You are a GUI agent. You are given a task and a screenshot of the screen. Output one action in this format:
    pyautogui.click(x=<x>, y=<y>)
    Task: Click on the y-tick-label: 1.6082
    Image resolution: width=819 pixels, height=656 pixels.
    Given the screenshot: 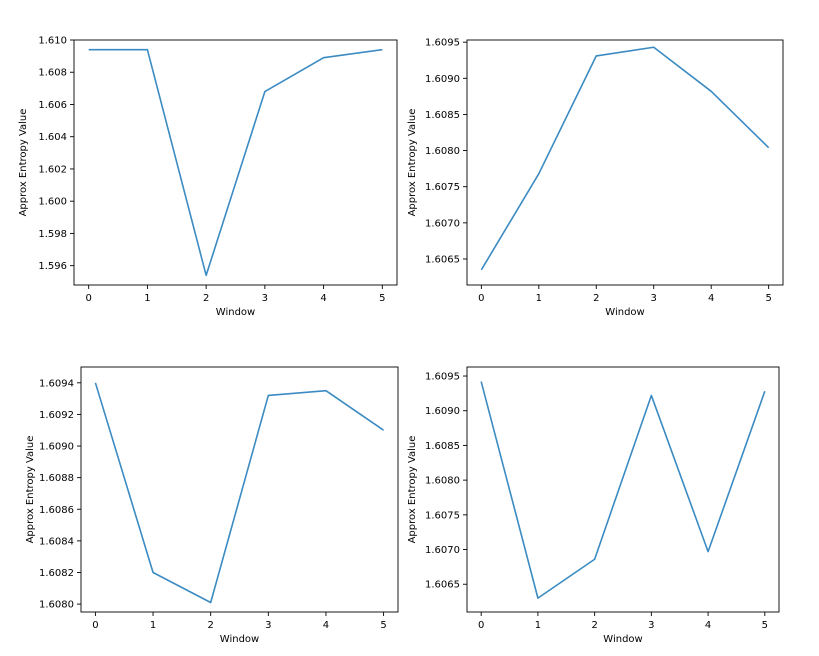 What is the action you would take?
    pyautogui.click(x=56, y=573)
    